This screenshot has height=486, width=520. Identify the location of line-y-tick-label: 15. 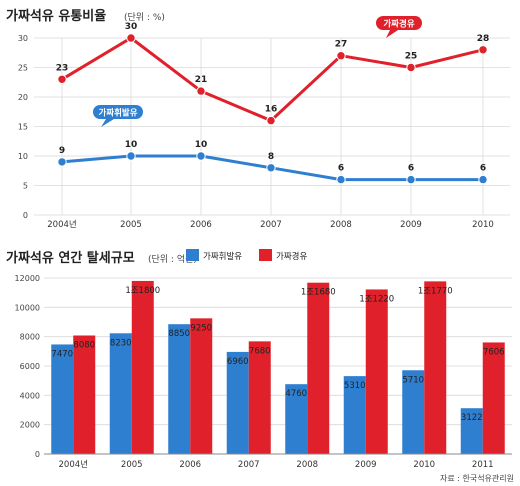
(23, 127).